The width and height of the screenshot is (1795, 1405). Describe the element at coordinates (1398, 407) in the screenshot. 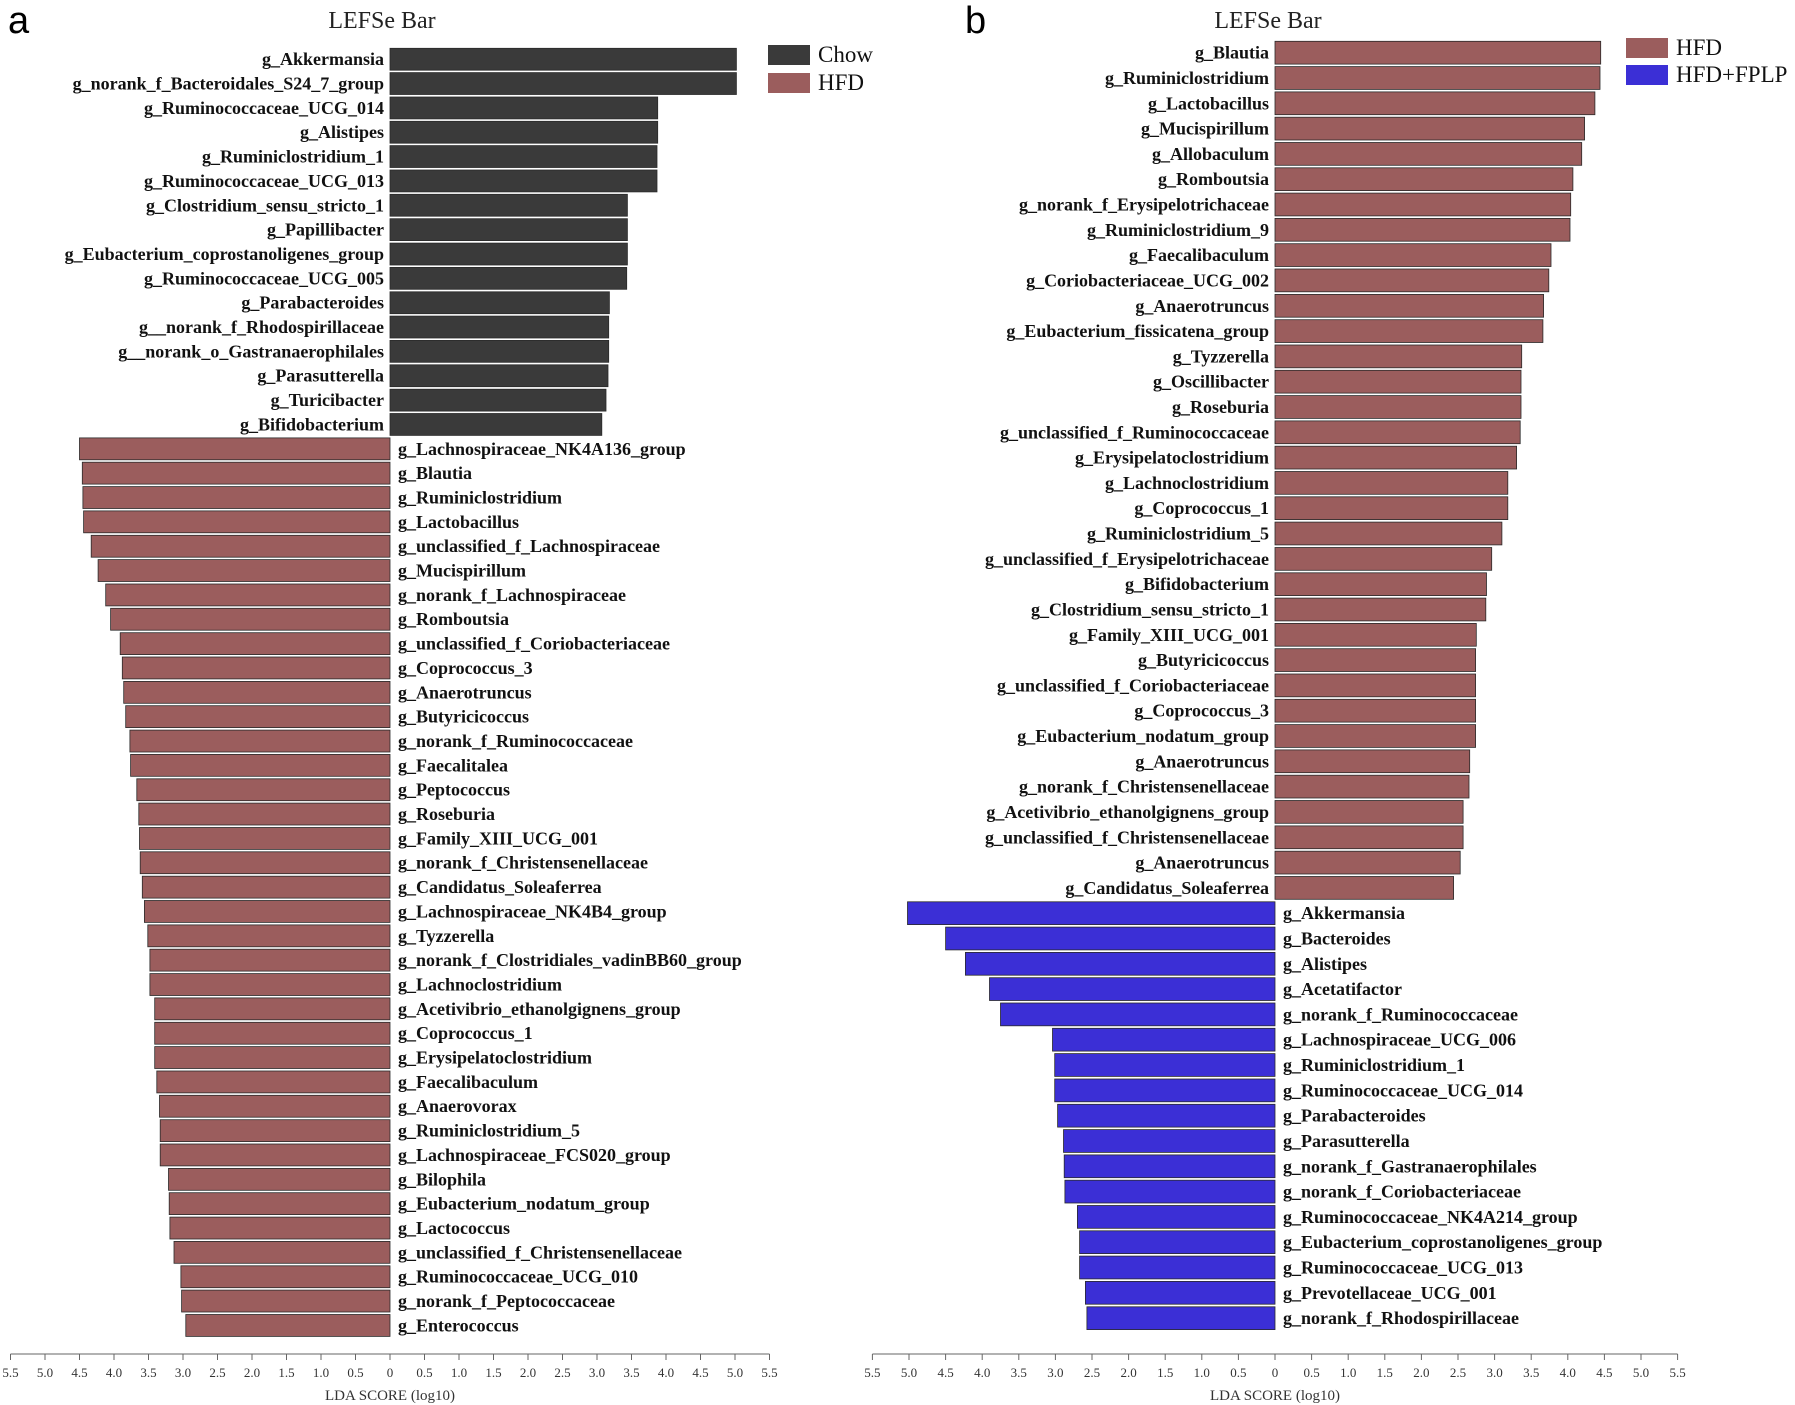

I see `bar-hfd-g-roseburia` at that location.